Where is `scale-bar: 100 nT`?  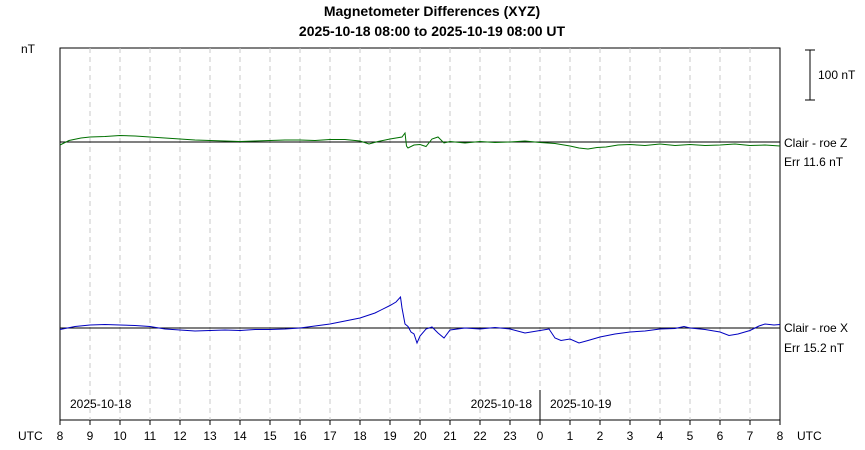
scale-bar: 100 nT is located at coordinates (830, 75).